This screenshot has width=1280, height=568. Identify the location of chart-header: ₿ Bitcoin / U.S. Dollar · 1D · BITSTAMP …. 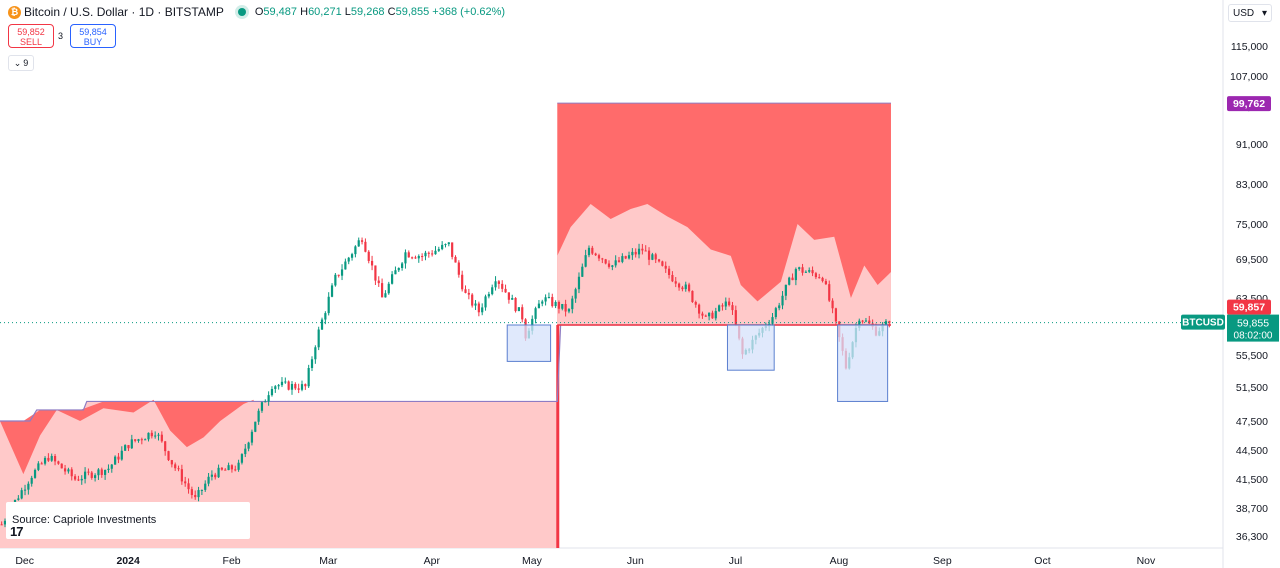
(256, 12).